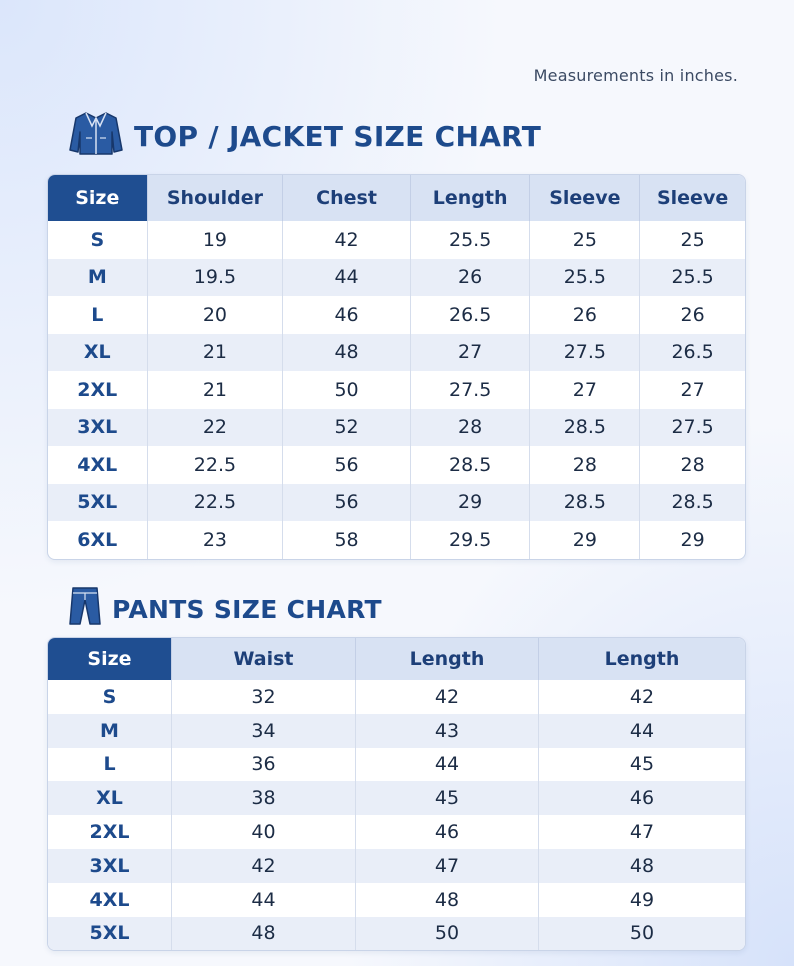 The image size is (794, 966). Describe the element at coordinates (584, 540) in the screenshot. I see `measurement-cell: 29` at that location.